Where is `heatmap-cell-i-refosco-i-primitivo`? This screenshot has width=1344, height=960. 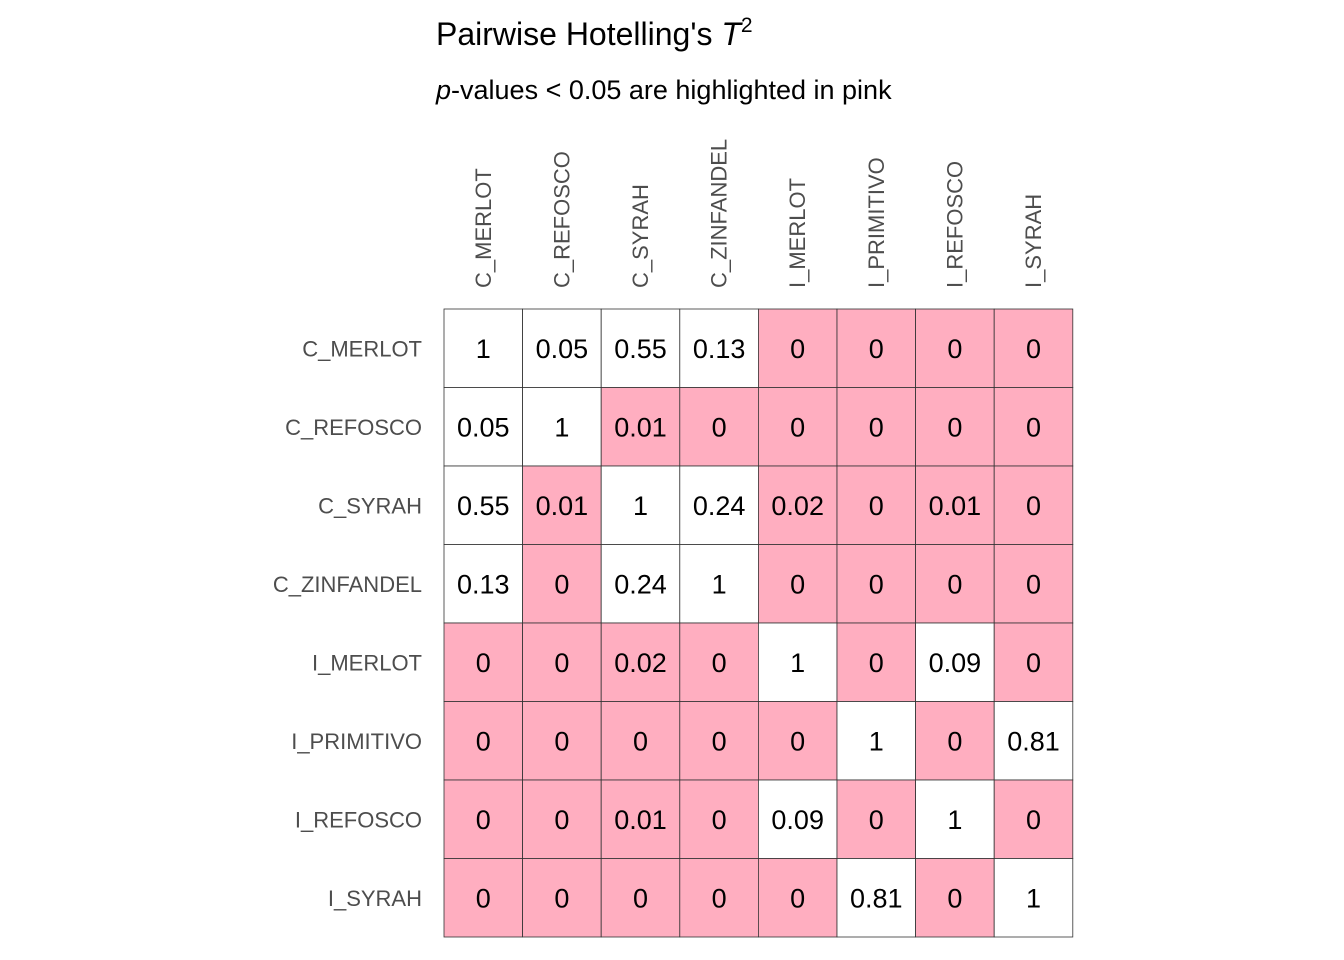 heatmap-cell-i-refosco-i-primitivo is located at coordinates (876, 819).